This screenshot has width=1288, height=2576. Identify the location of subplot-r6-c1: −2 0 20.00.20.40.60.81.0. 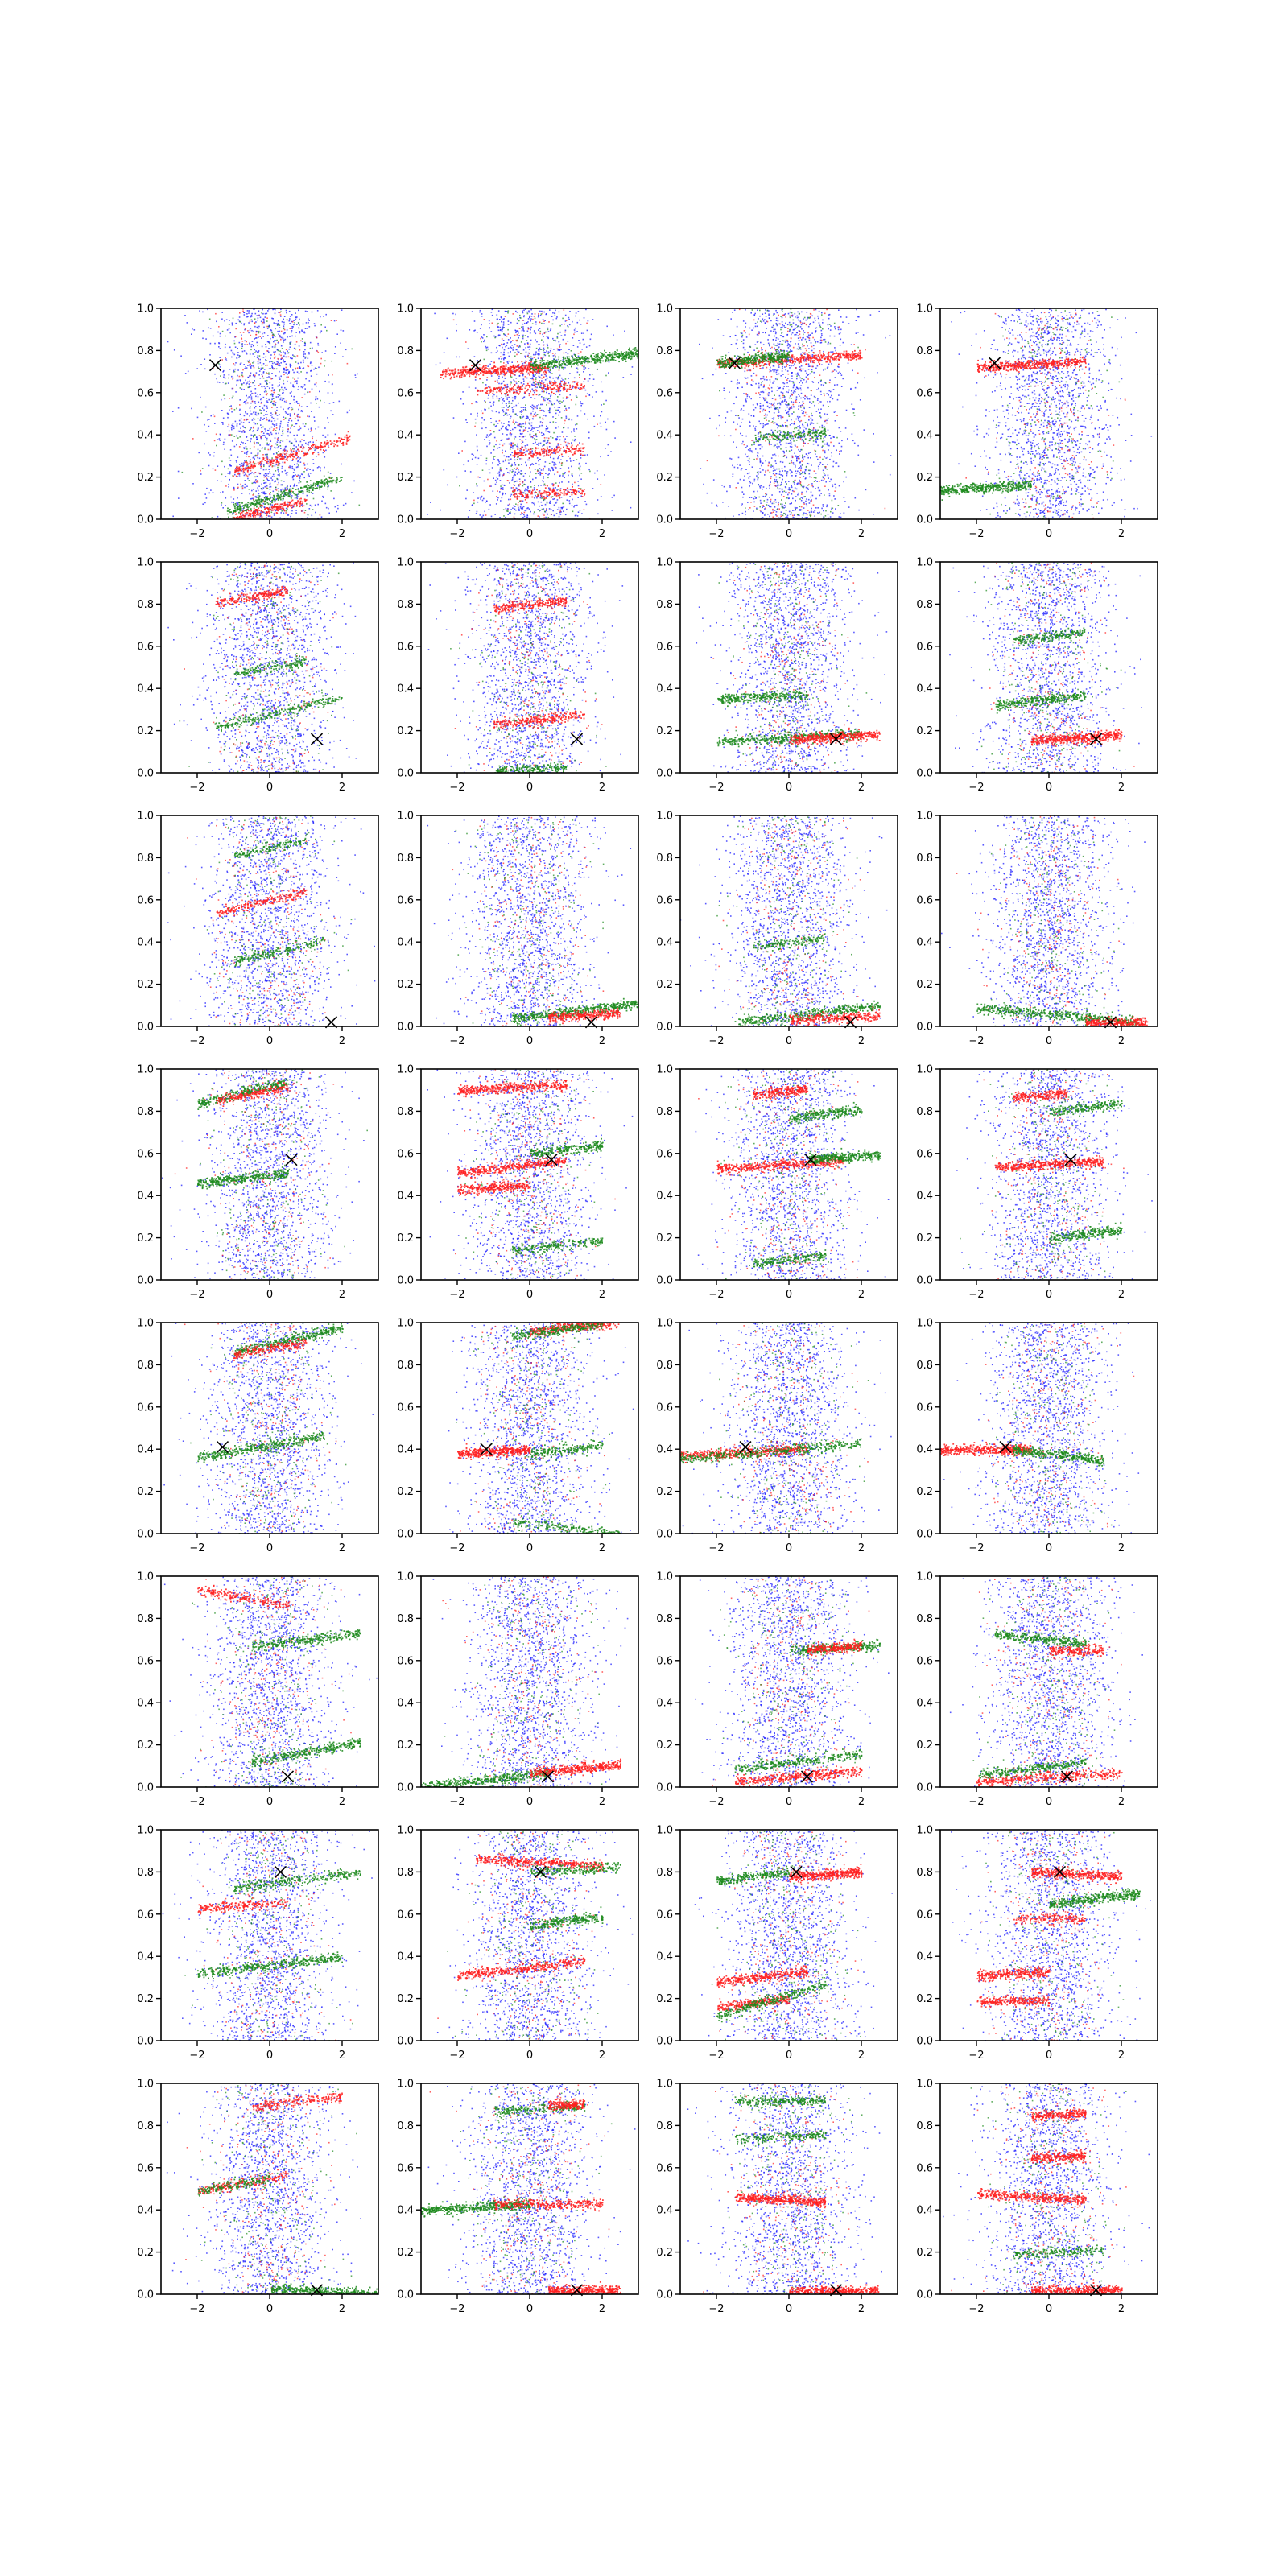
(257, 1690).